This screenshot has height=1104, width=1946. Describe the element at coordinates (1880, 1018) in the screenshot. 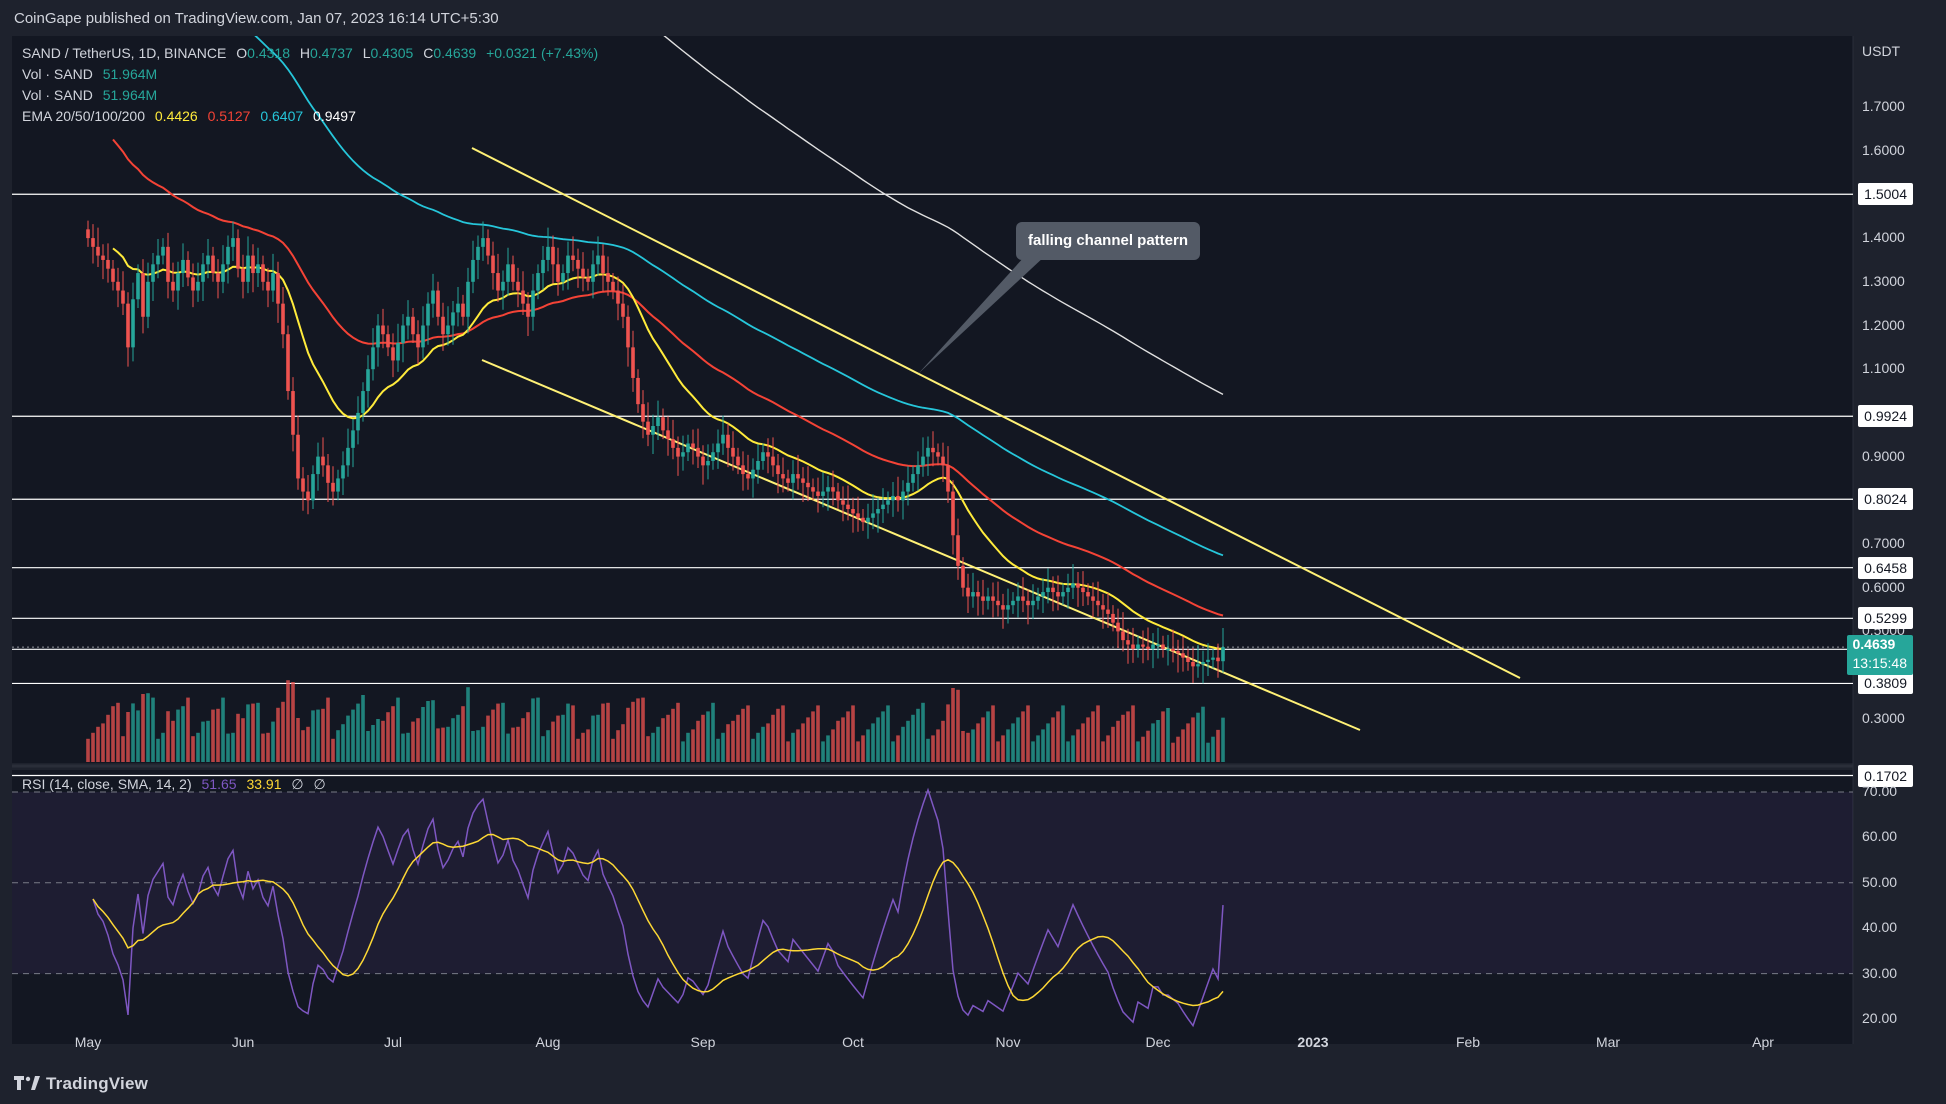

I see `rsi-axis-tick: 20.00` at that location.